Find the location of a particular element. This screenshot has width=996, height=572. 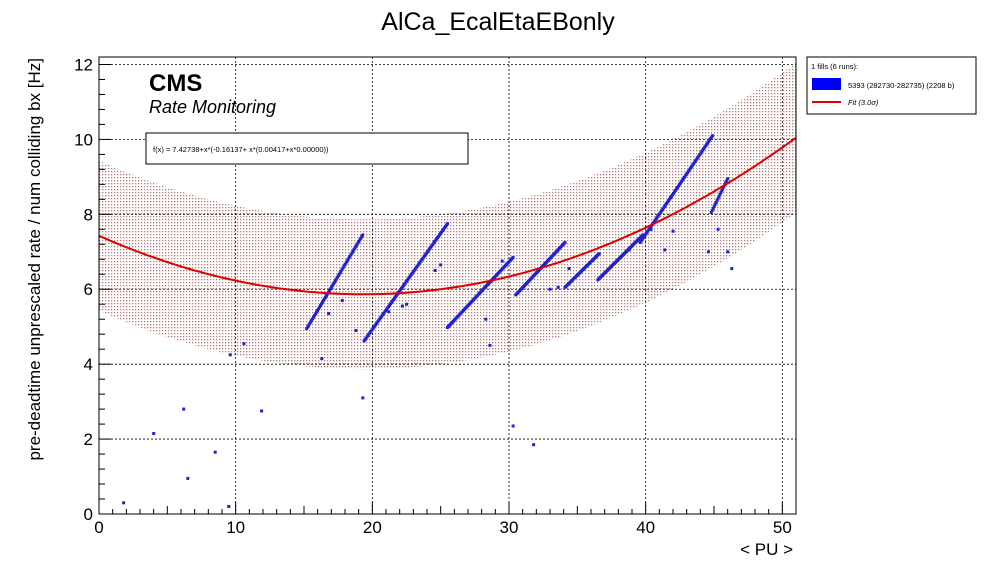

y-tick-label: 2 is located at coordinates (88, 439).